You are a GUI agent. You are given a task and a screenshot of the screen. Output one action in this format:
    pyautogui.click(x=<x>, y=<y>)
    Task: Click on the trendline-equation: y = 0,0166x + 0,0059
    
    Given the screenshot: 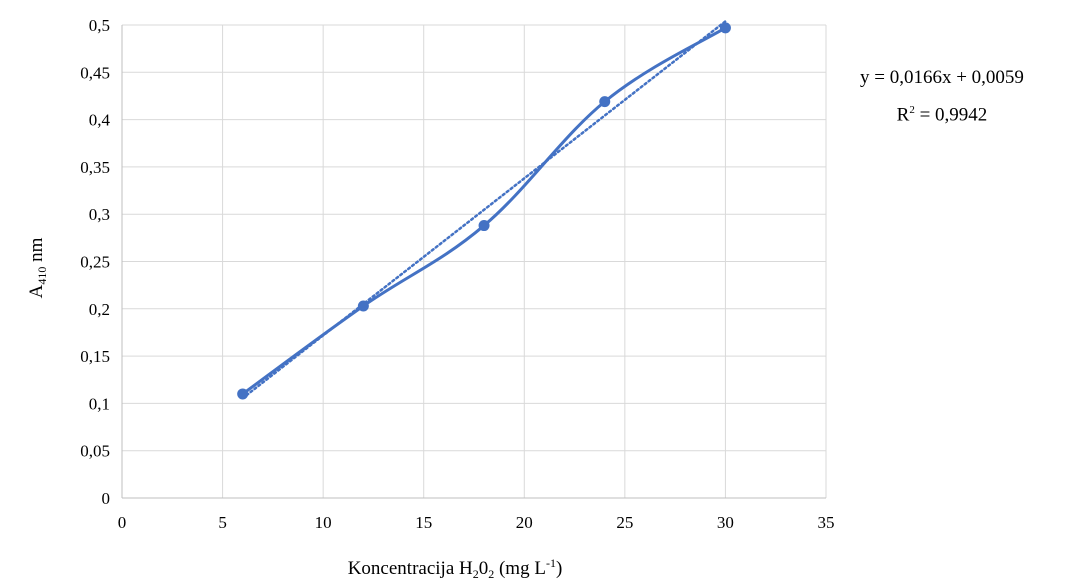 What is the action you would take?
    pyautogui.click(x=942, y=77)
    